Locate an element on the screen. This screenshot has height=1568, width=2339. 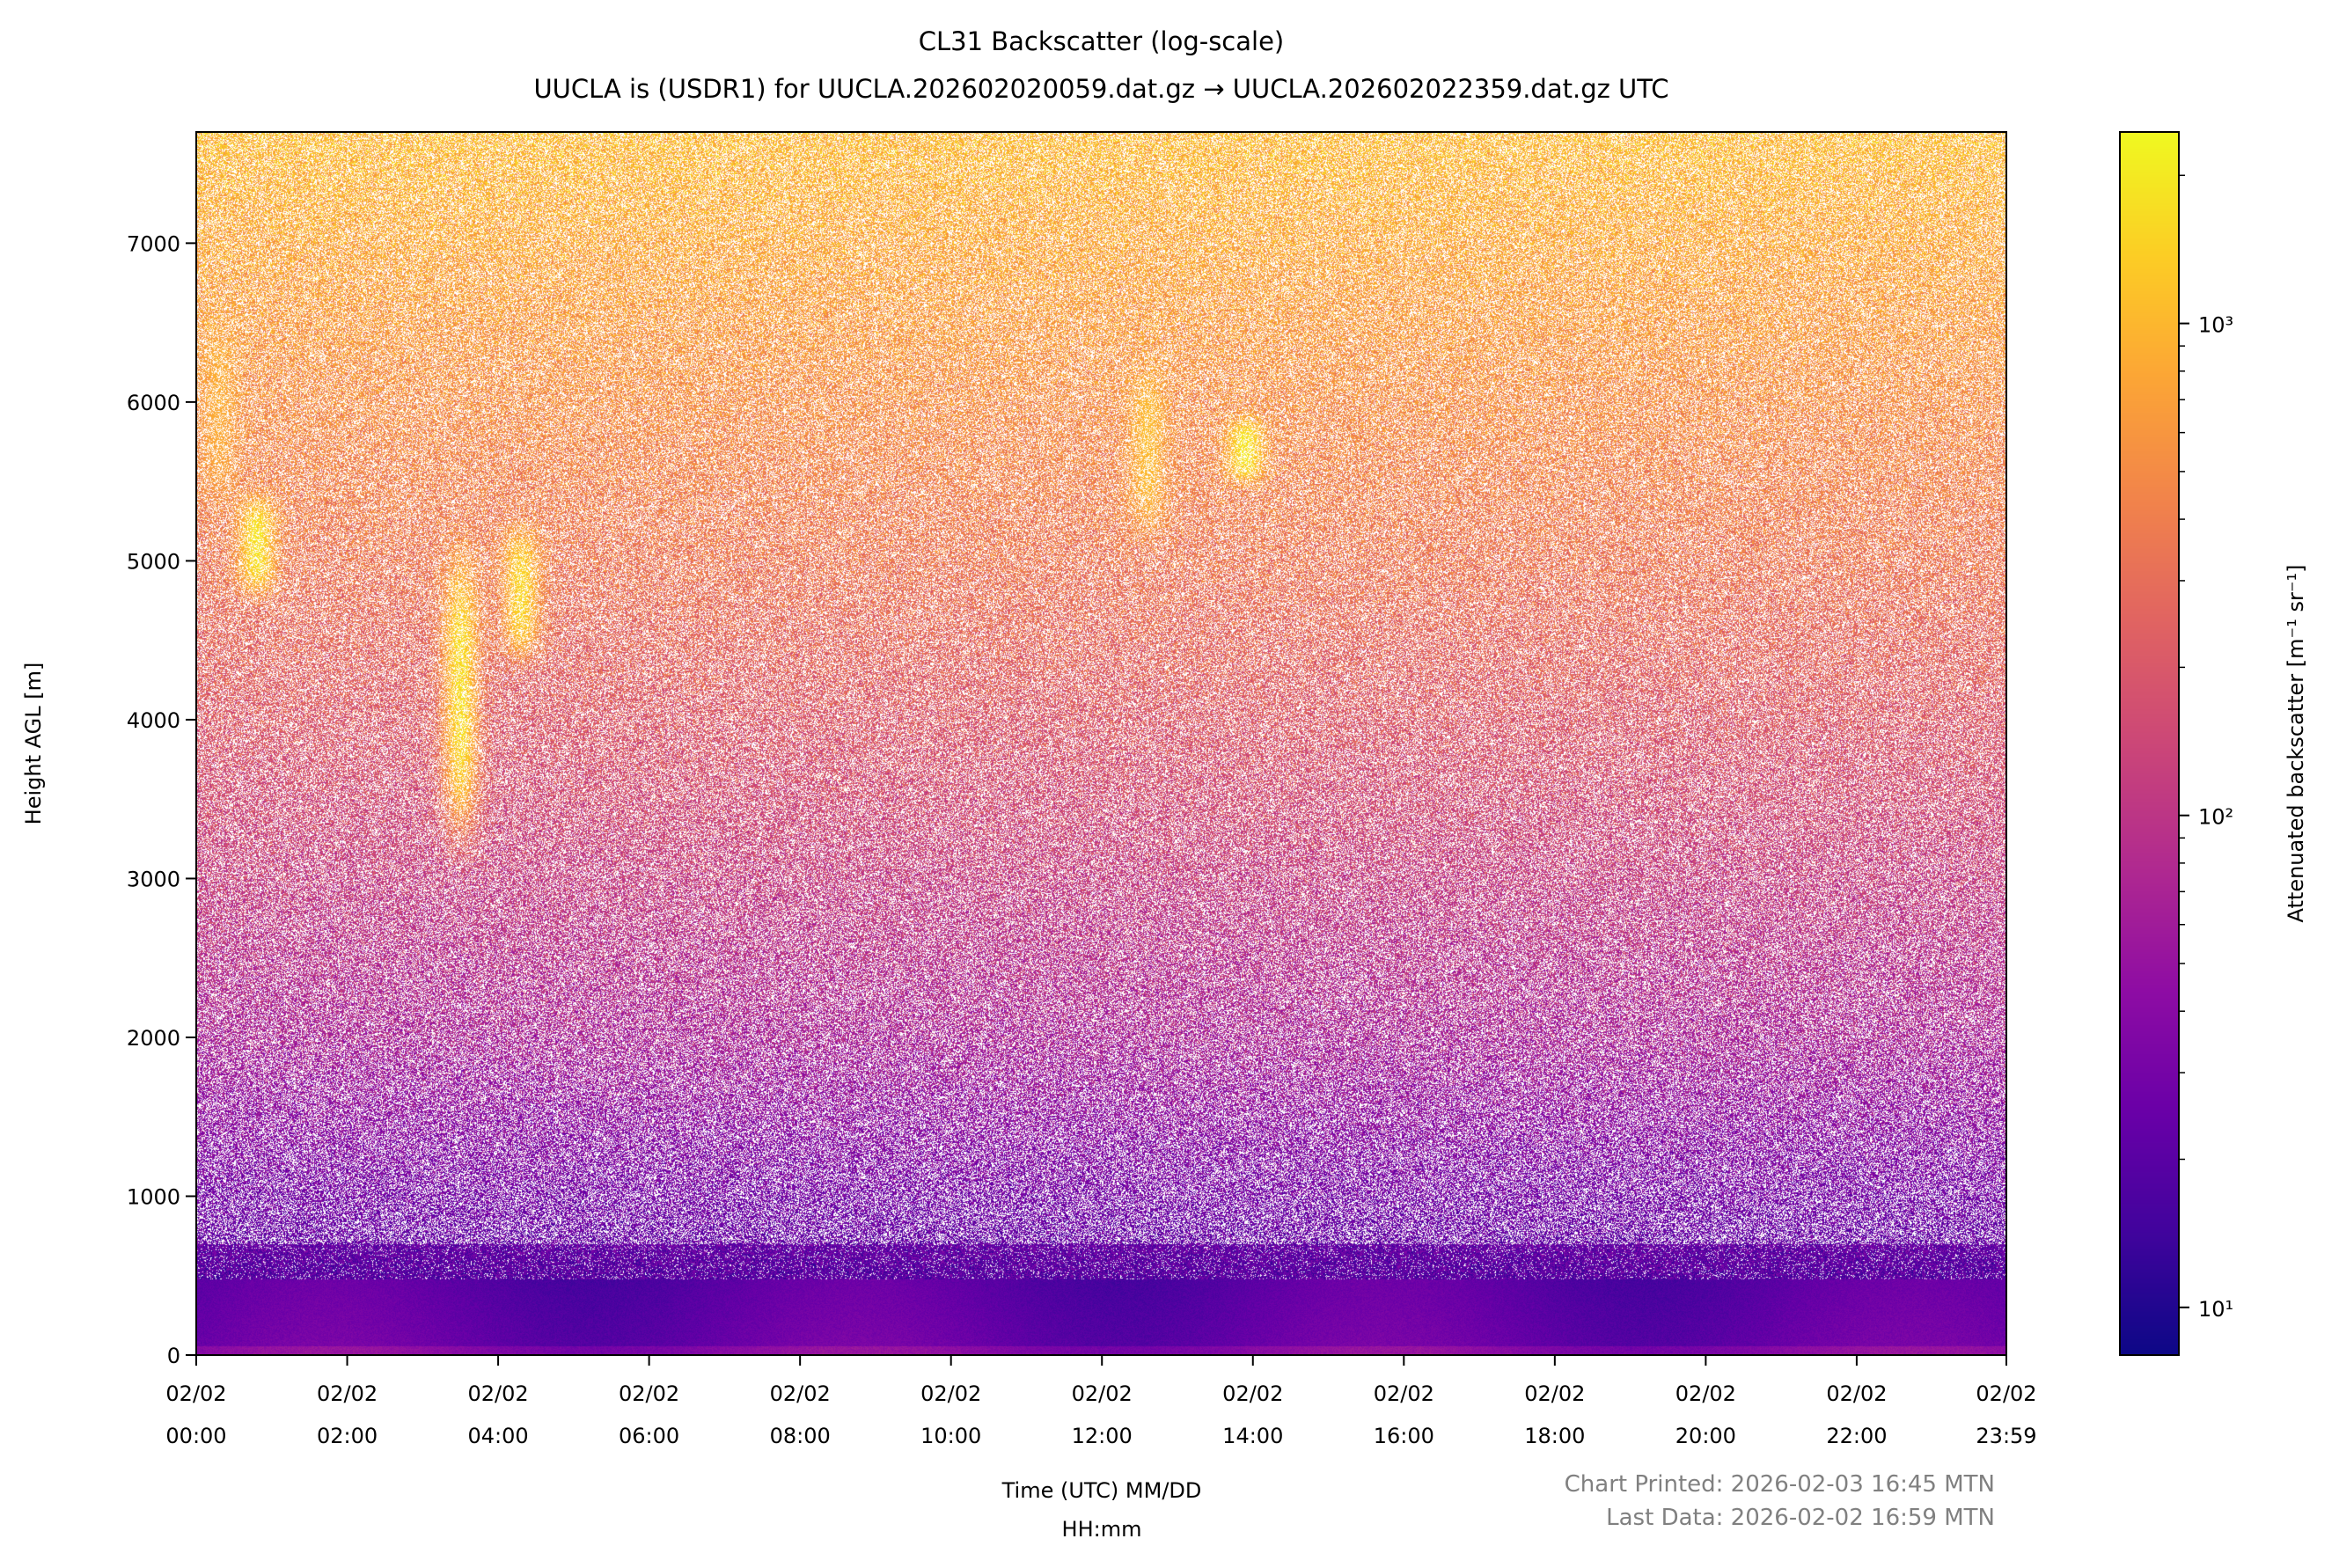
x-tick-label: 18:00 is located at coordinates (1554, 1436).